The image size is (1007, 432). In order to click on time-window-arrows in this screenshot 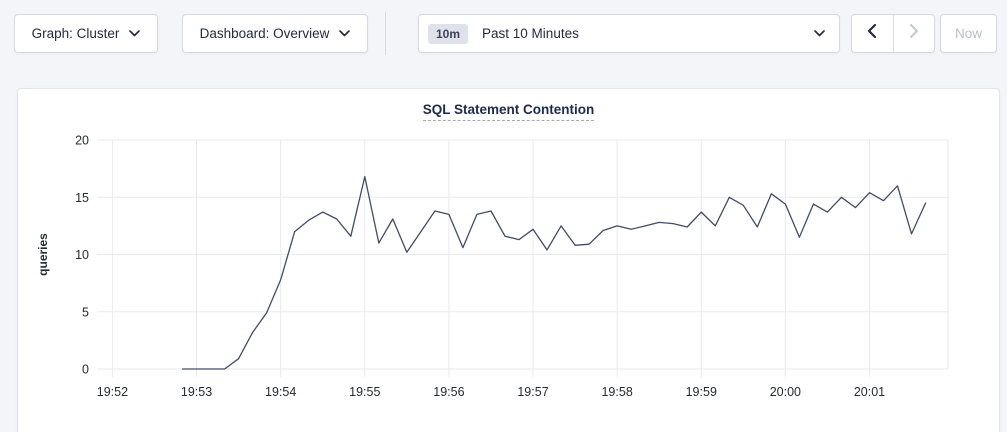, I will do `click(893, 33)`.